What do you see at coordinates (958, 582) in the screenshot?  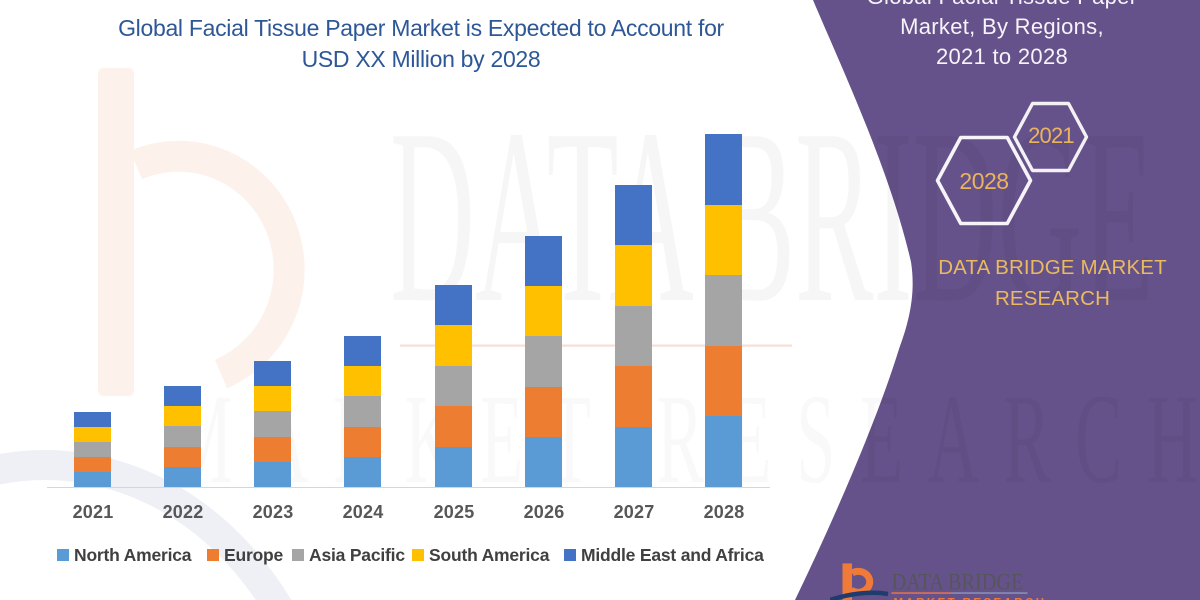 I see `svg-text: DATA BRIDGE` at bounding box center [958, 582].